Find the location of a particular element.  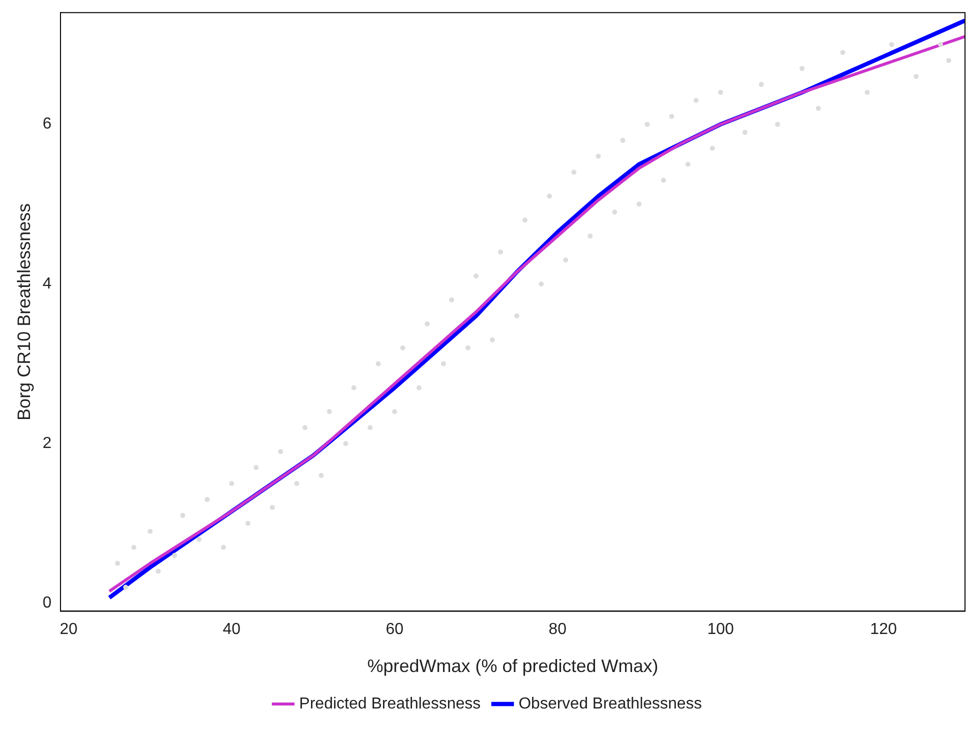

y-tick-label: 2 is located at coordinates (47, 443).